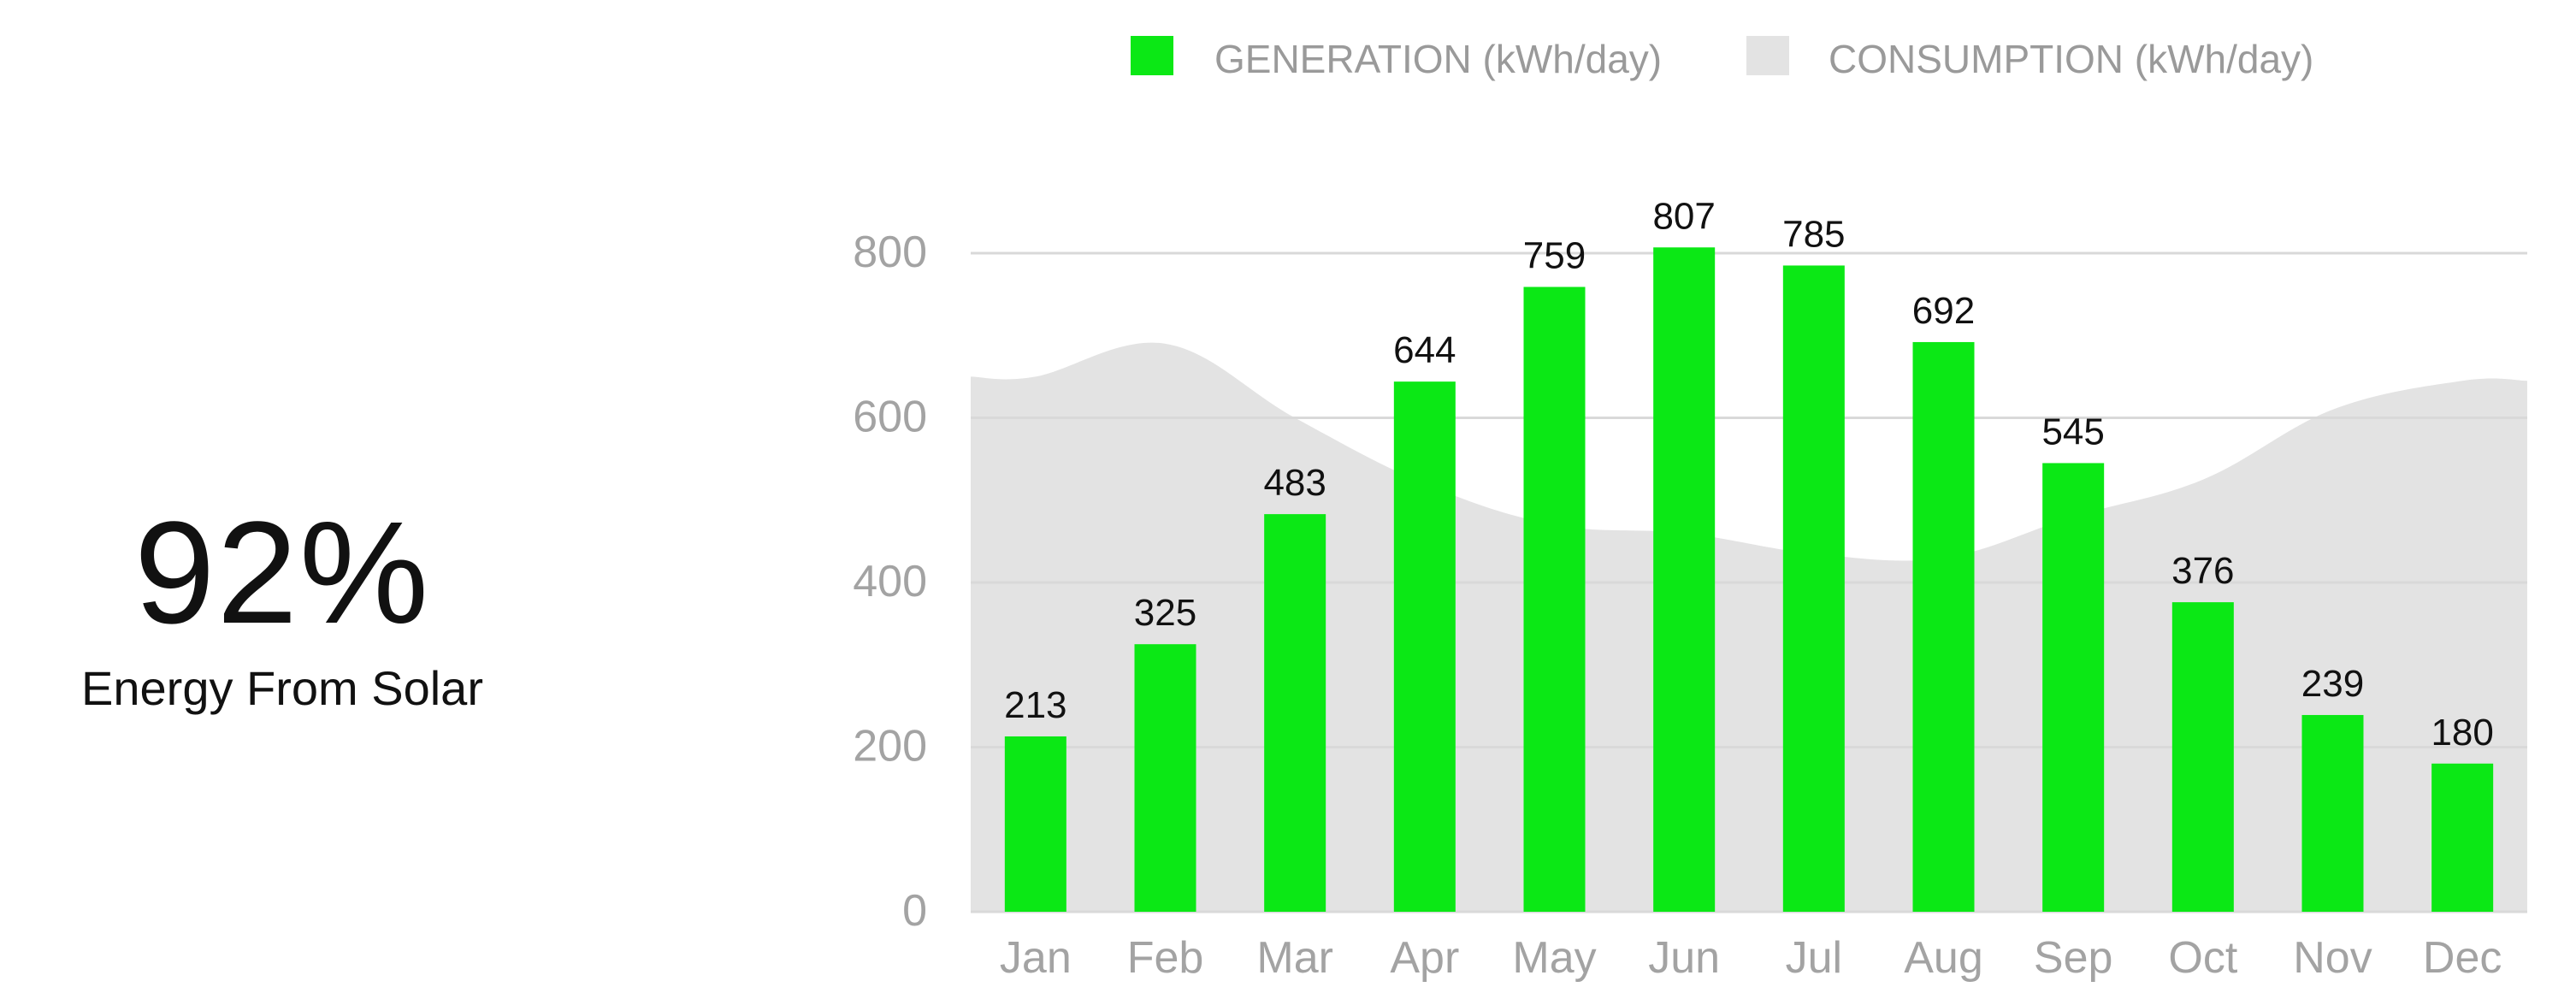 The height and width of the screenshot is (999, 2576). I want to click on bar-jan, so click(1035, 824).